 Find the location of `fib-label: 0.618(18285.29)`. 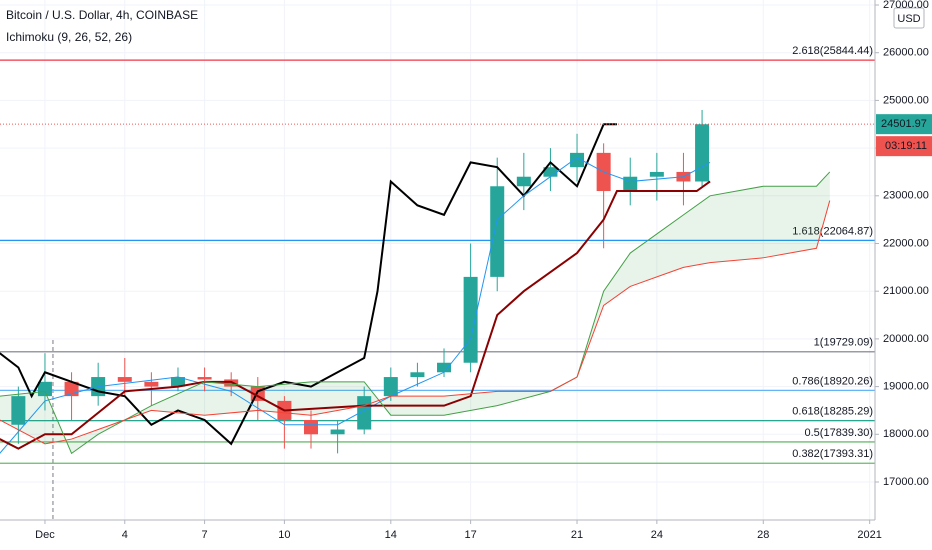

fib-label: 0.618(18285.29) is located at coordinates (832, 412).